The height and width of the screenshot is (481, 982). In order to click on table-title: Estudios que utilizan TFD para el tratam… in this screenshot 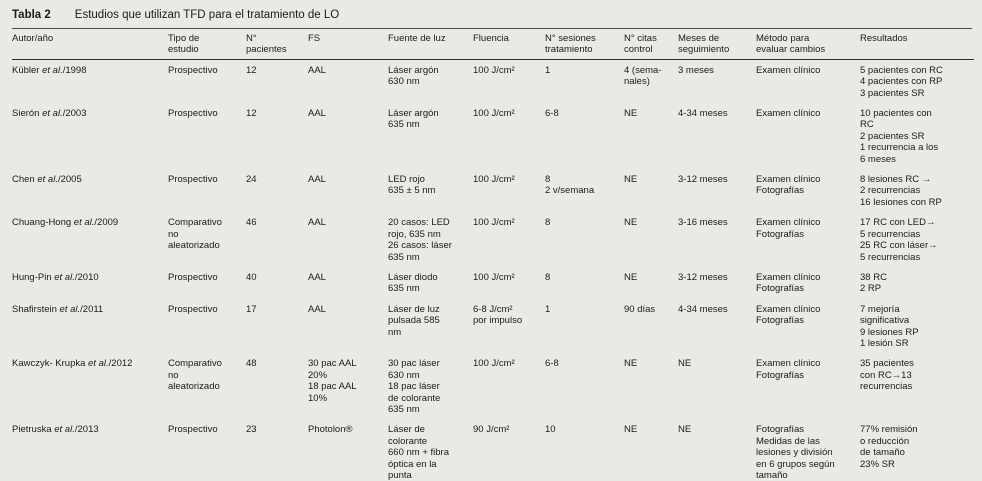, I will do `click(207, 15)`.